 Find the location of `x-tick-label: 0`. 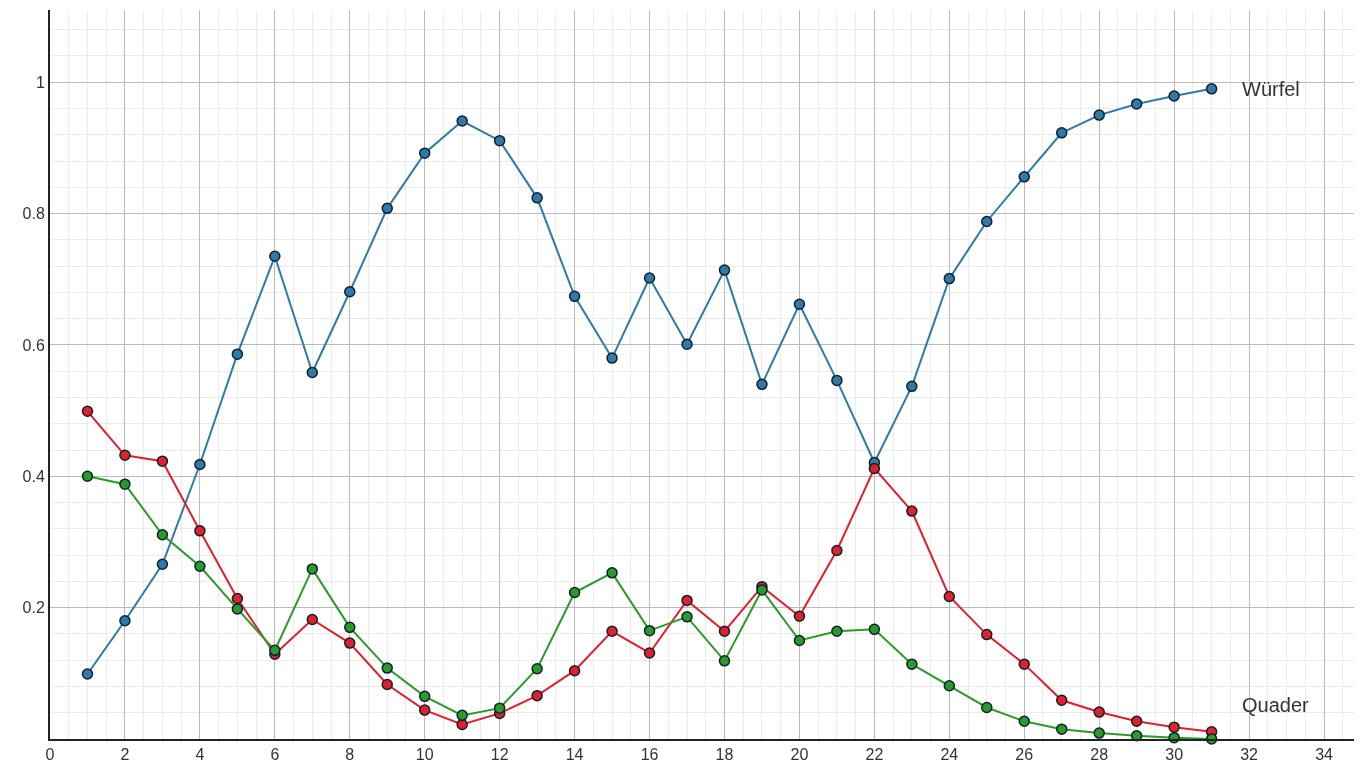

x-tick-label: 0 is located at coordinates (50, 755).